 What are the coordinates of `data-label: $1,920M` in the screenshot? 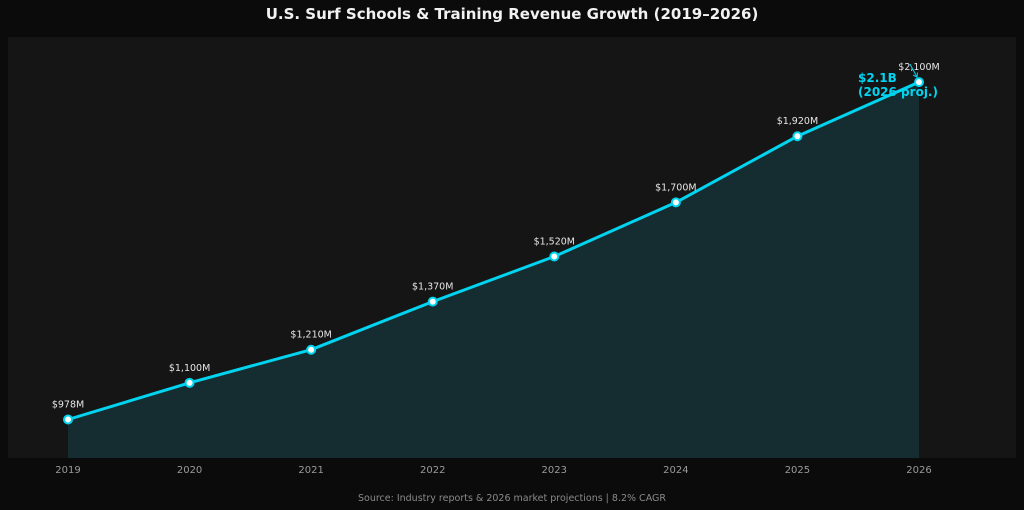 It's located at (797, 121).